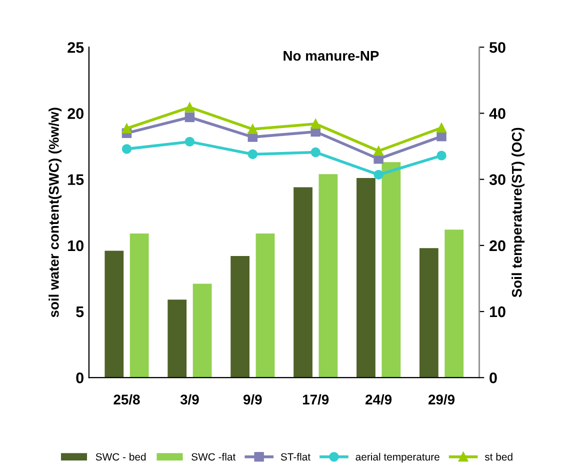 The width and height of the screenshot is (574, 472). What do you see at coordinates (55, 213) in the screenshot?
I see `y-axis-title: soil water content(SWC) (%w/w)` at bounding box center [55, 213].